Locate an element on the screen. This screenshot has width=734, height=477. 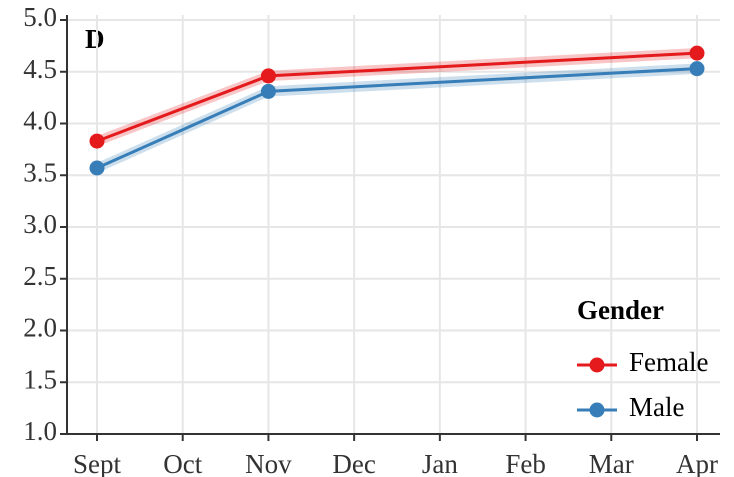
x-tick-label: Sept is located at coordinates (97, 463).